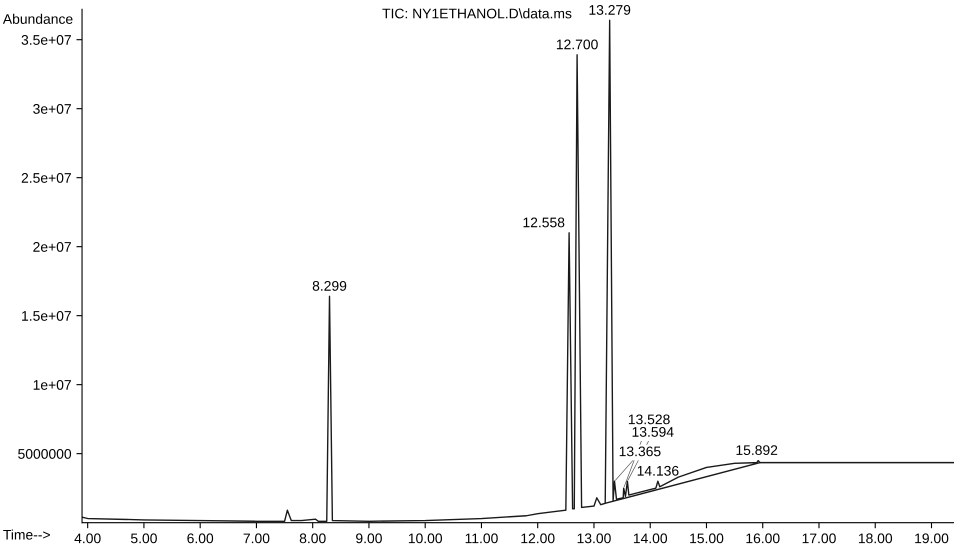 The width and height of the screenshot is (954, 549). I want to click on annotation: 13.594, so click(653, 432).